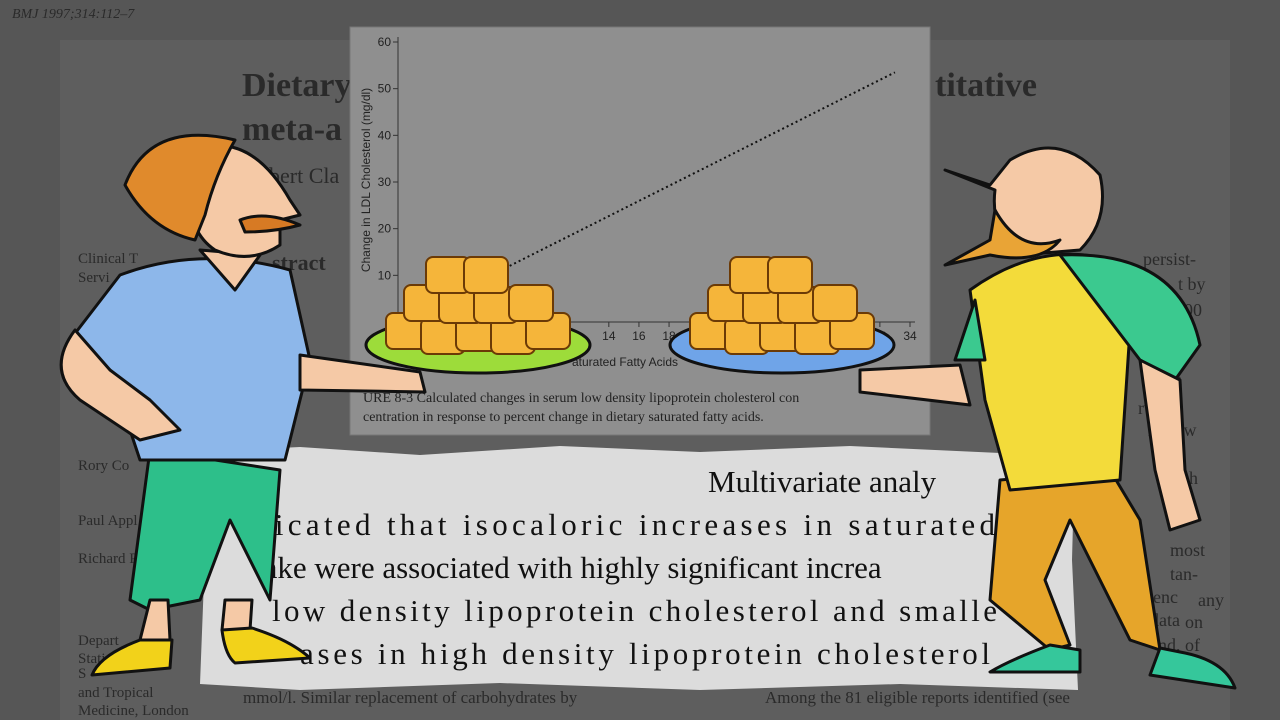 The width and height of the screenshot is (1280, 720). Describe the element at coordinates (1169, 259) in the screenshot. I see `column-text: persist-` at that location.